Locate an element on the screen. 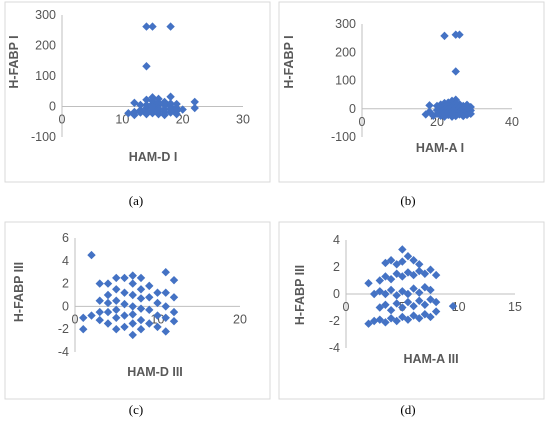 The height and width of the screenshot is (425, 550). panel-caption: (c) is located at coordinates (136, 409).